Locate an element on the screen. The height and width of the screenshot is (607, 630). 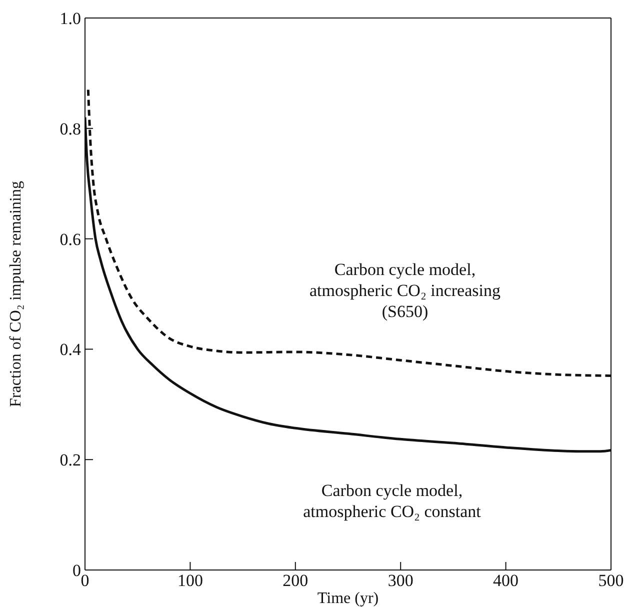
y-axis-title: Fraction of CO₂ impulse remaining is located at coordinates (16, 294).